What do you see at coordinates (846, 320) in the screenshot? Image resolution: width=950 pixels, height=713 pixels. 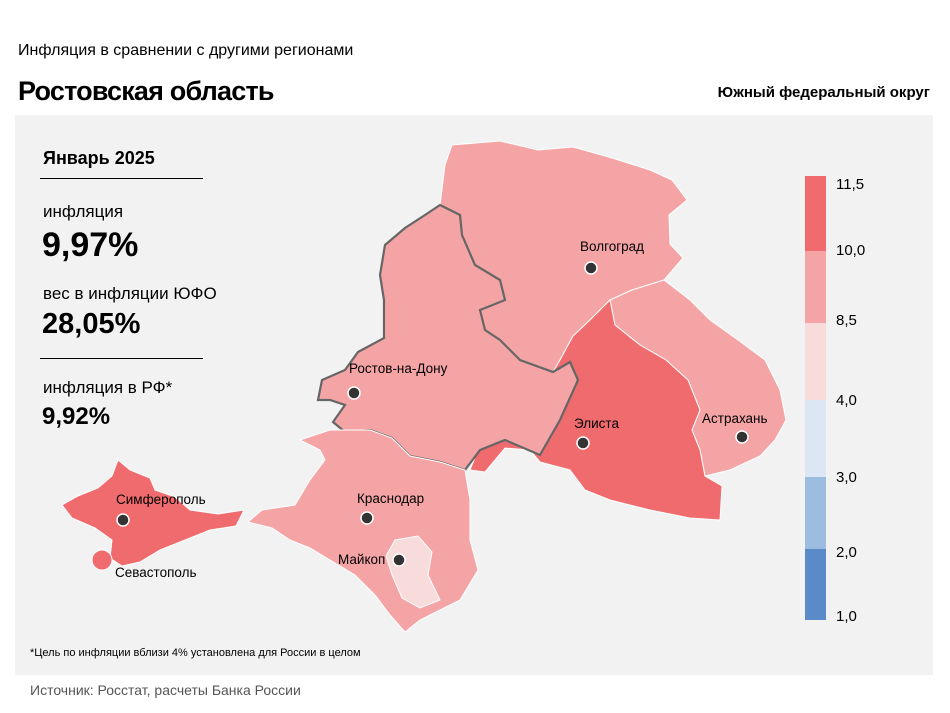 I see `legend-tick: 8,5` at bounding box center [846, 320].